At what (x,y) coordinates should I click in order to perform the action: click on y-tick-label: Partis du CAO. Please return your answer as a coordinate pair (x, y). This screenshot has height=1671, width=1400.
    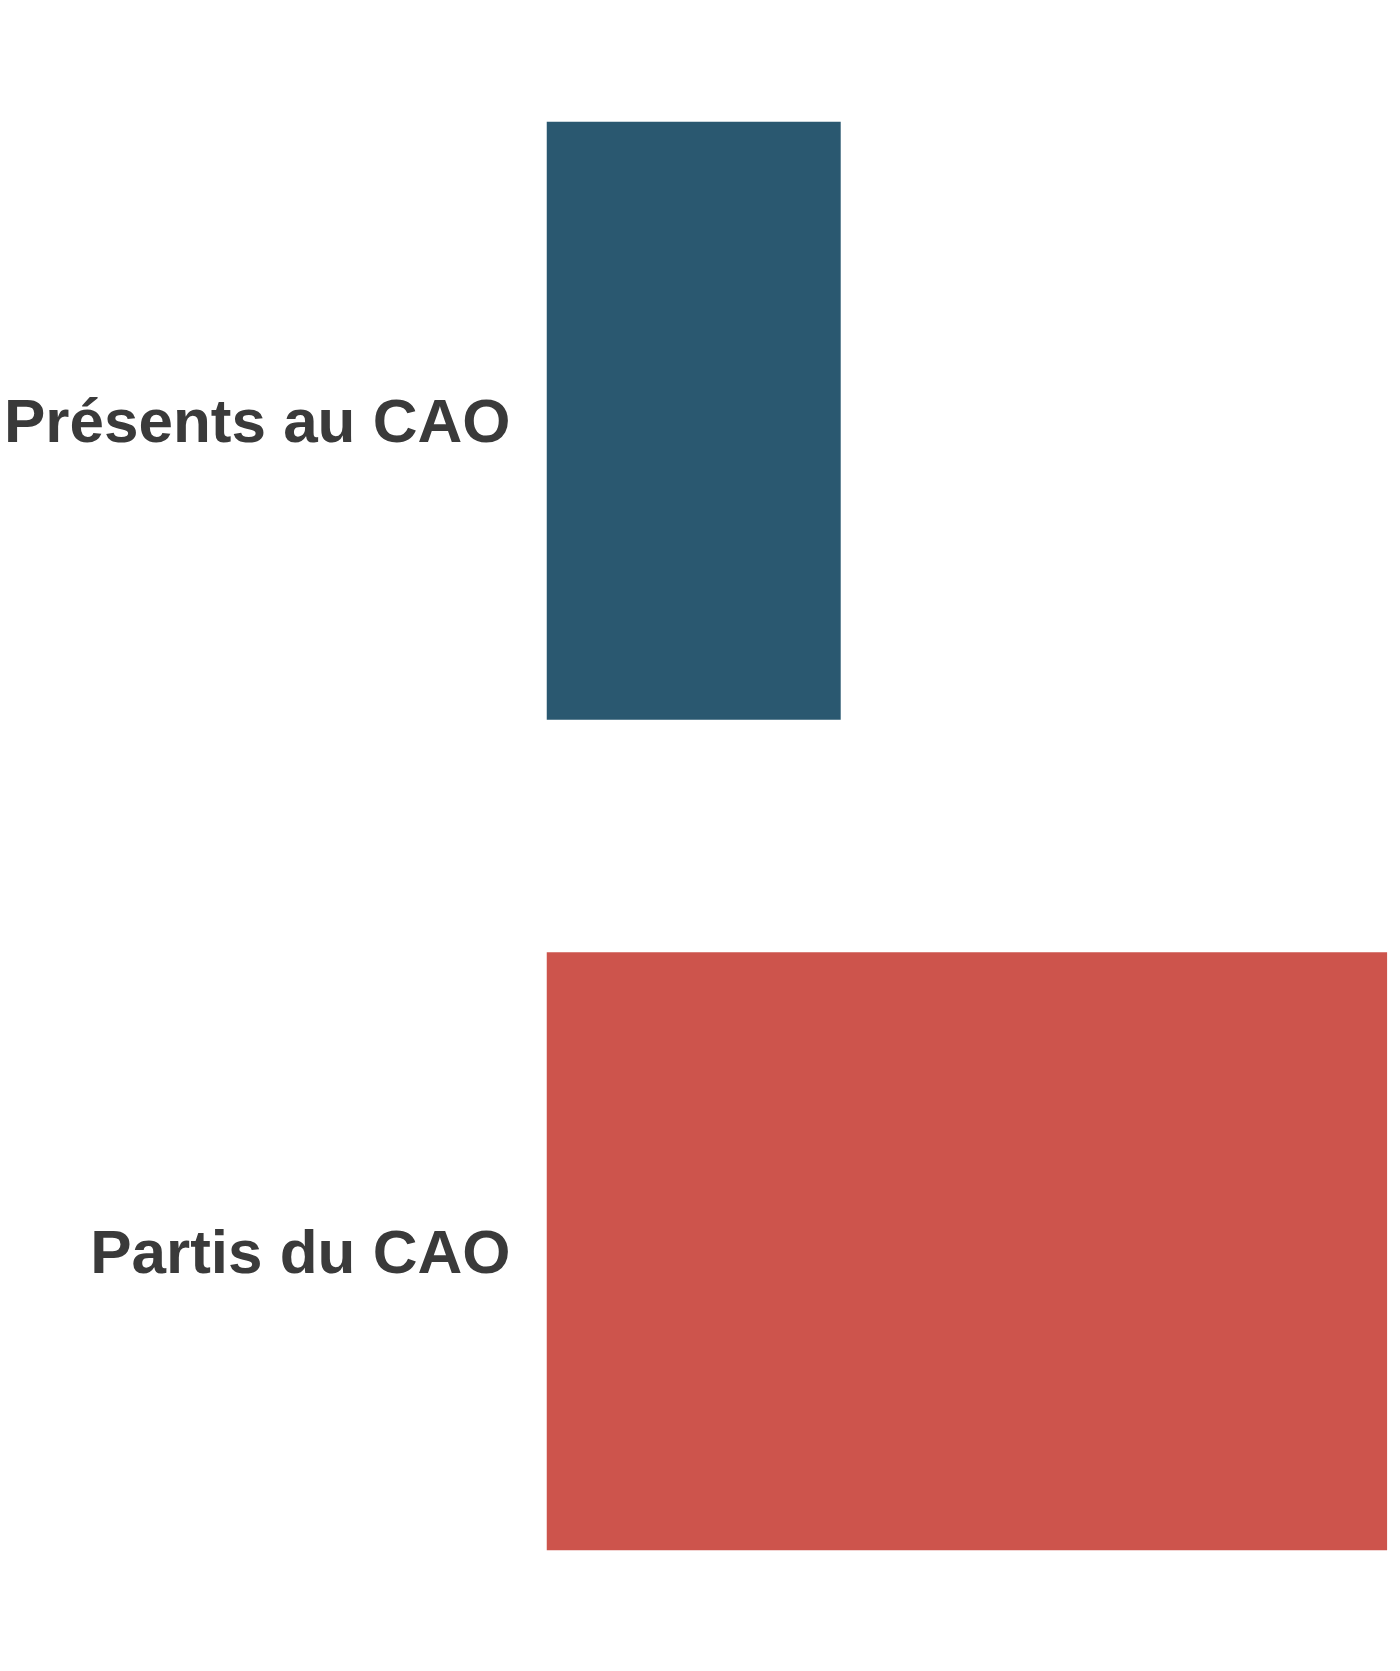
    Looking at the image, I should click on (300, 1251).